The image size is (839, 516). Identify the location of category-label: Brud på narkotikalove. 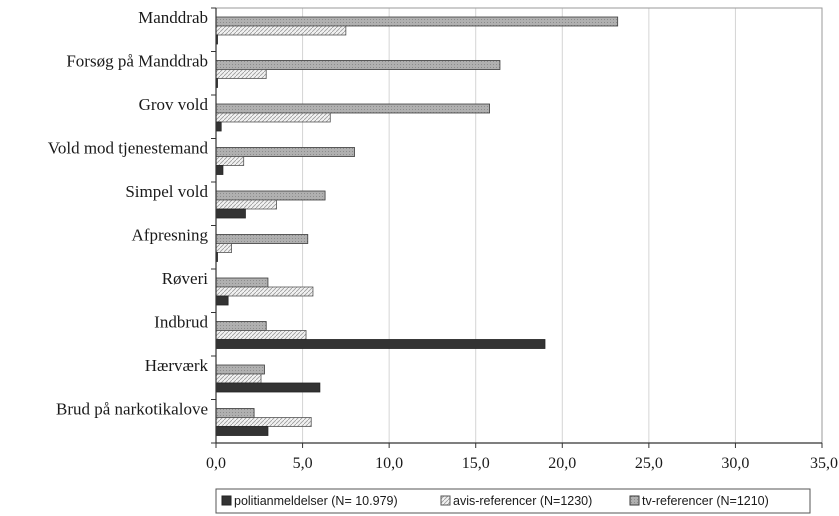
(132, 409).